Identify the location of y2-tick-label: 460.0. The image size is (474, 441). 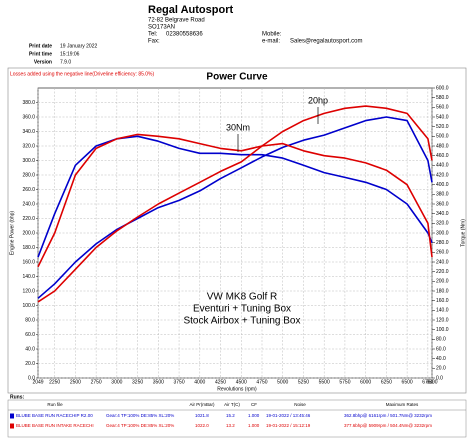
(442, 156).